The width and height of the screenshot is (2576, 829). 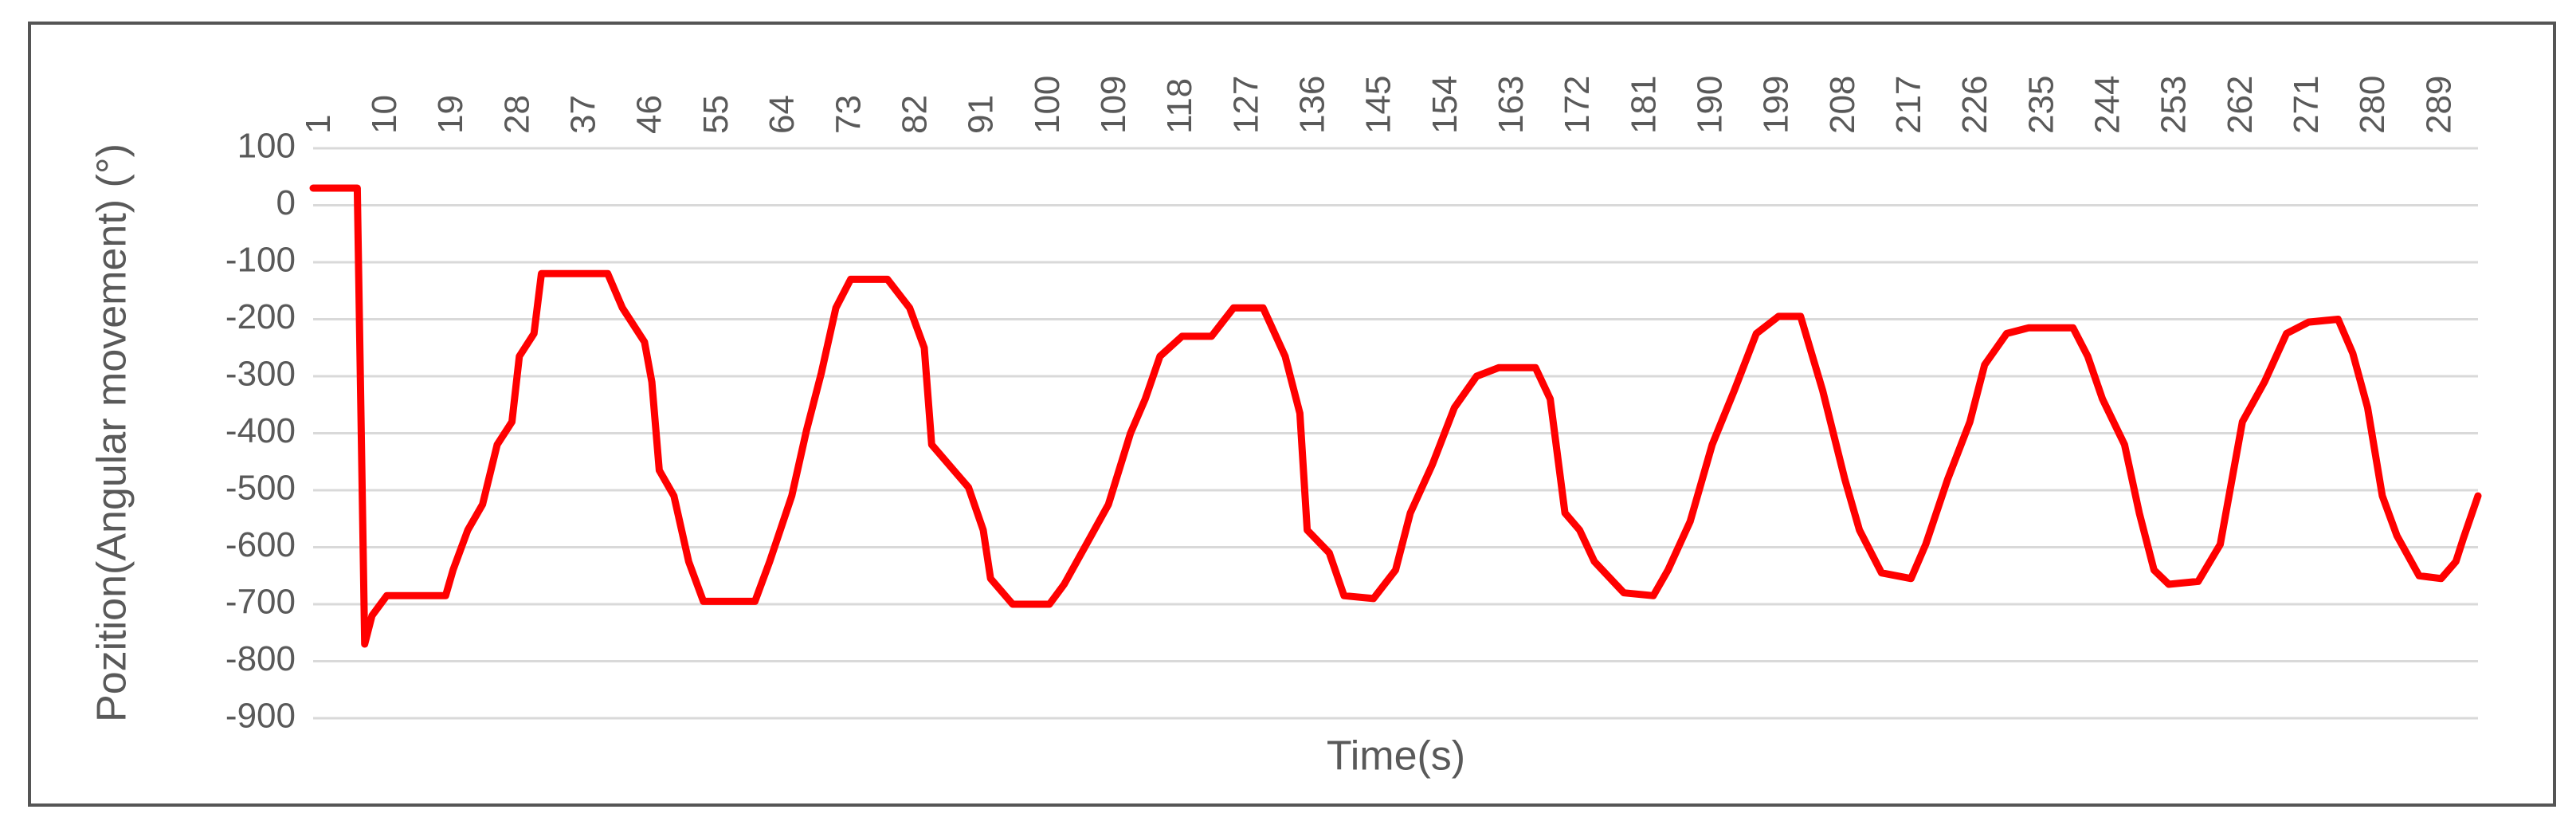 I want to click on x-tick-label: 181, so click(x=1643, y=105).